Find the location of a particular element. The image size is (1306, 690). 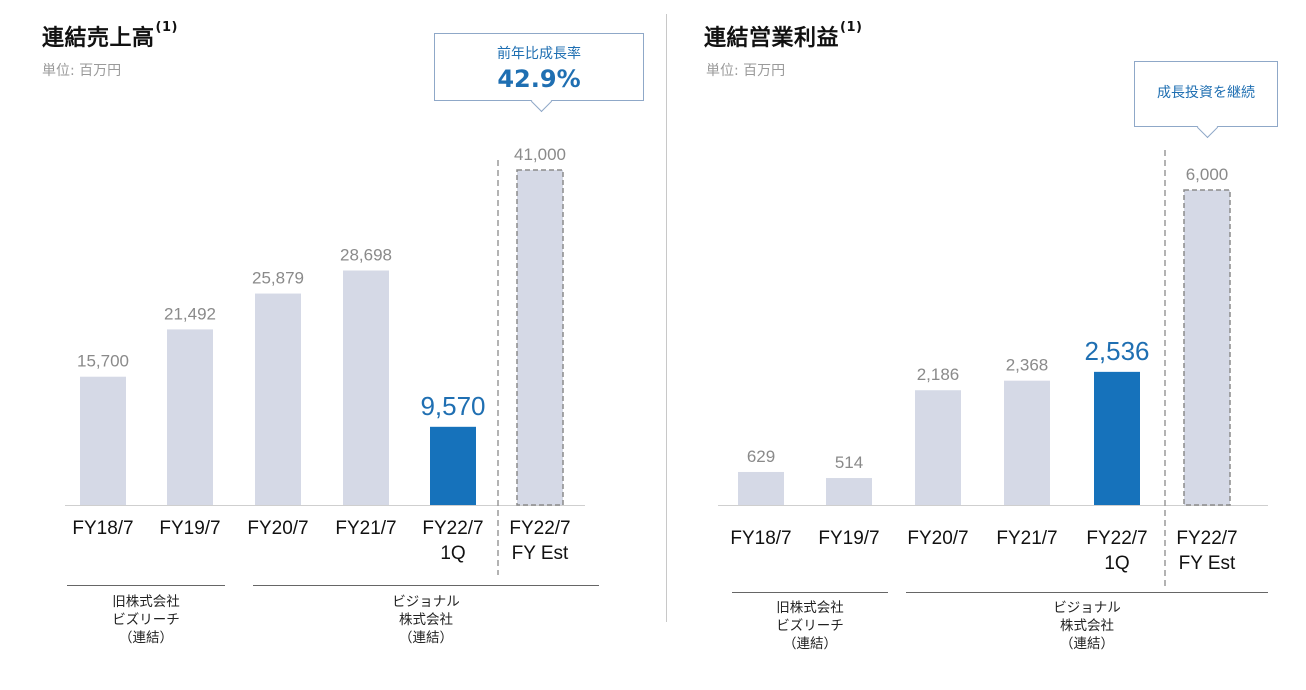

left-callout-value: 42.9% is located at coordinates (539, 79).